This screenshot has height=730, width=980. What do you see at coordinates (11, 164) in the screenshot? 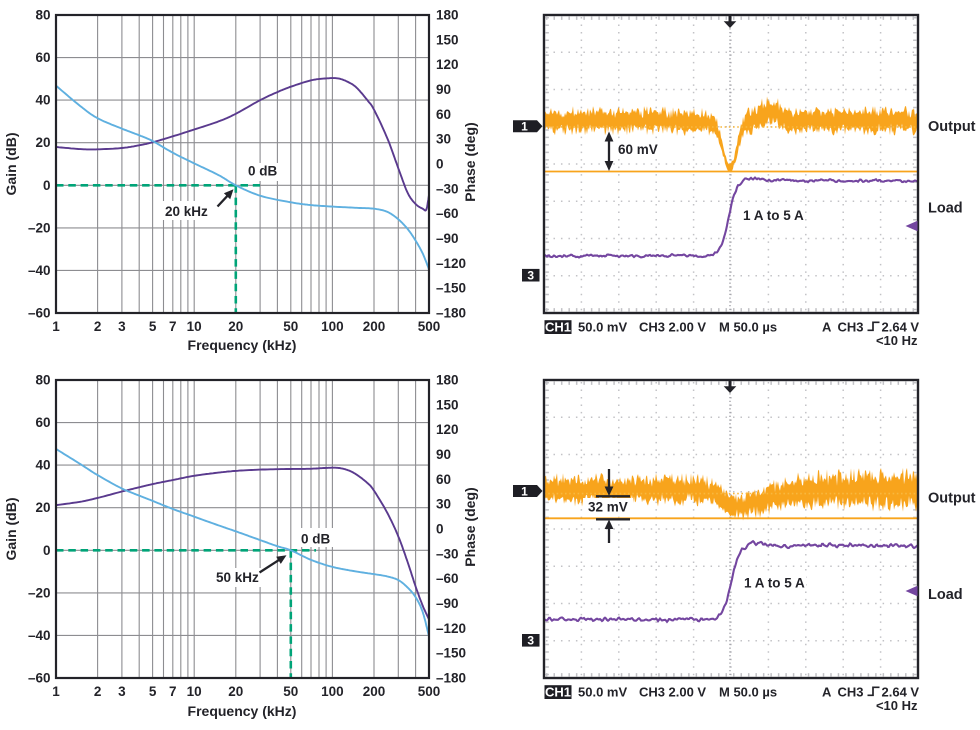
I see `svg-text: Gain (dB)` at bounding box center [11, 164].